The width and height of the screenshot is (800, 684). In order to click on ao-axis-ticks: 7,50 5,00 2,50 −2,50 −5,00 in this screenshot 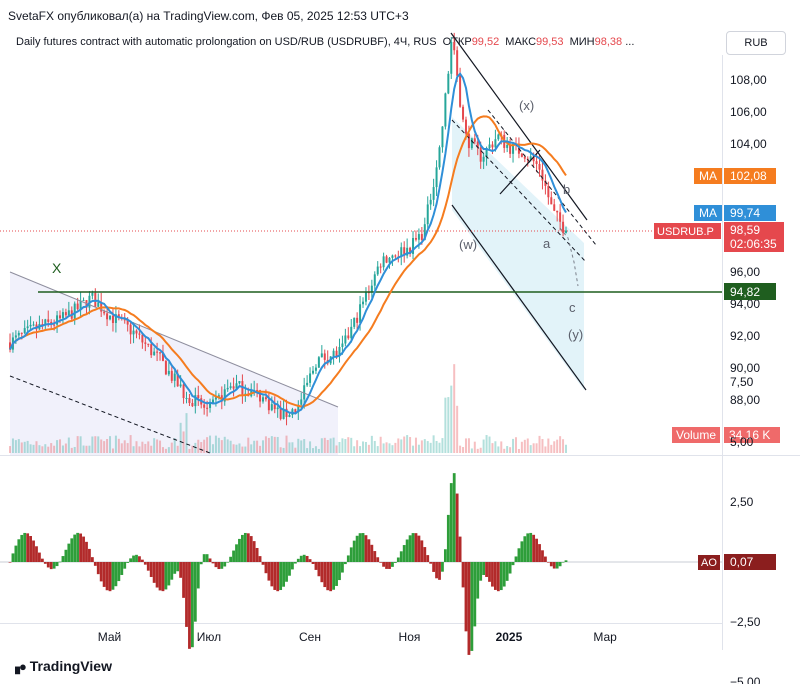, I will do `click(745, 529)`.